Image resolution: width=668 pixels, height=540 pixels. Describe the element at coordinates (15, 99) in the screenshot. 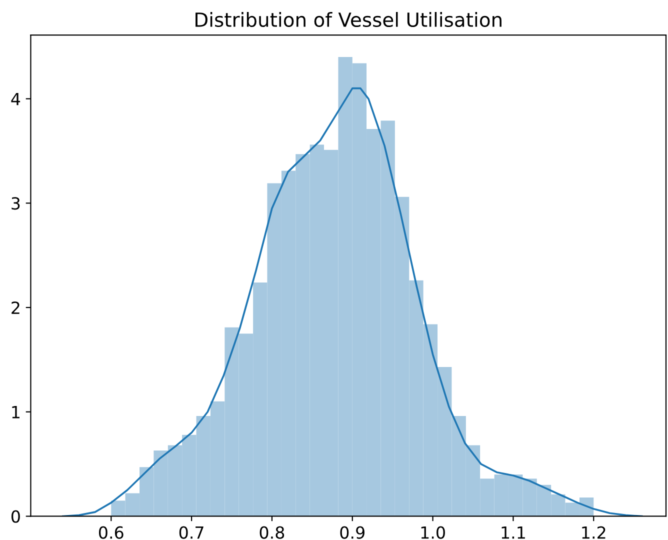

I see `y-tick-label: 4` at that location.